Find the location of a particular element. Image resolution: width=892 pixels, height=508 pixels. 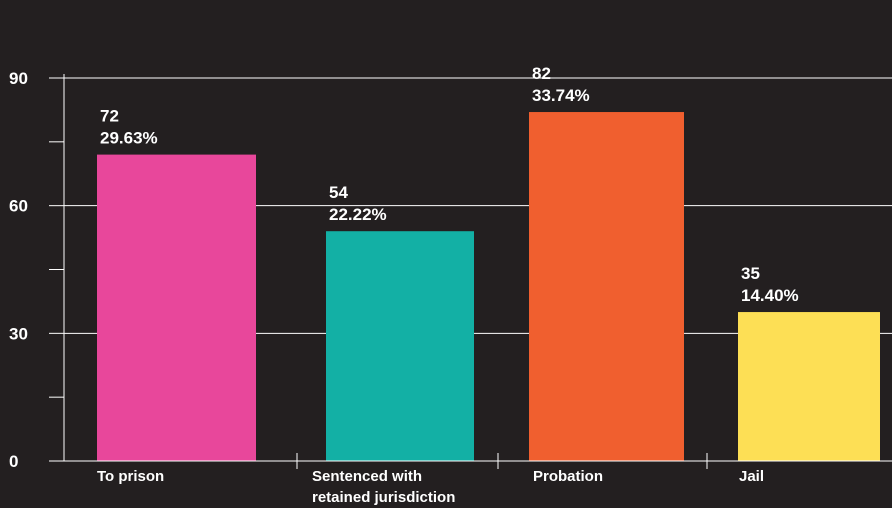

category-label-3: Jail is located at coordinates (751, 476).